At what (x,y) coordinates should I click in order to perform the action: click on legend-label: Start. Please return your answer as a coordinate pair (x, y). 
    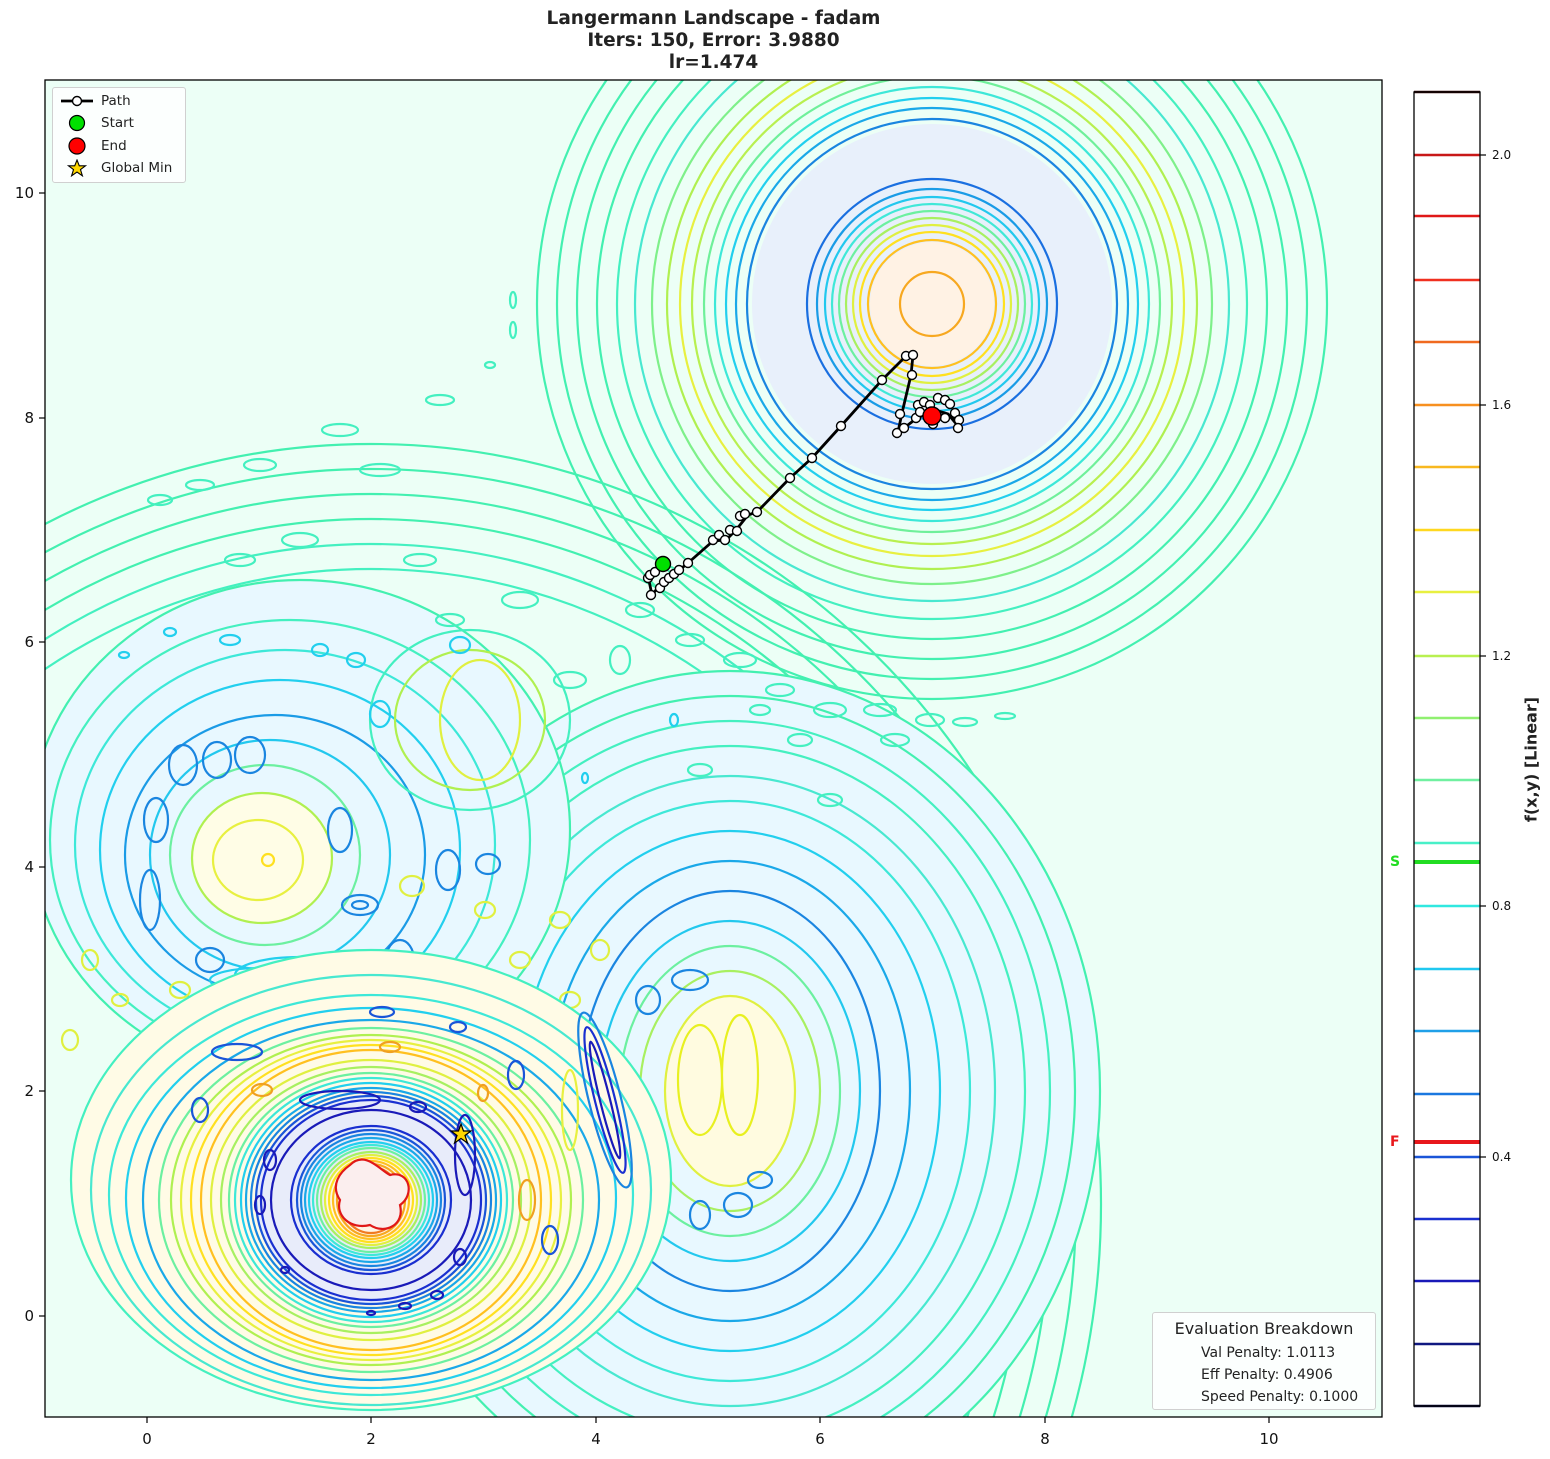
    Looking at the image, I should click on (117, 123).